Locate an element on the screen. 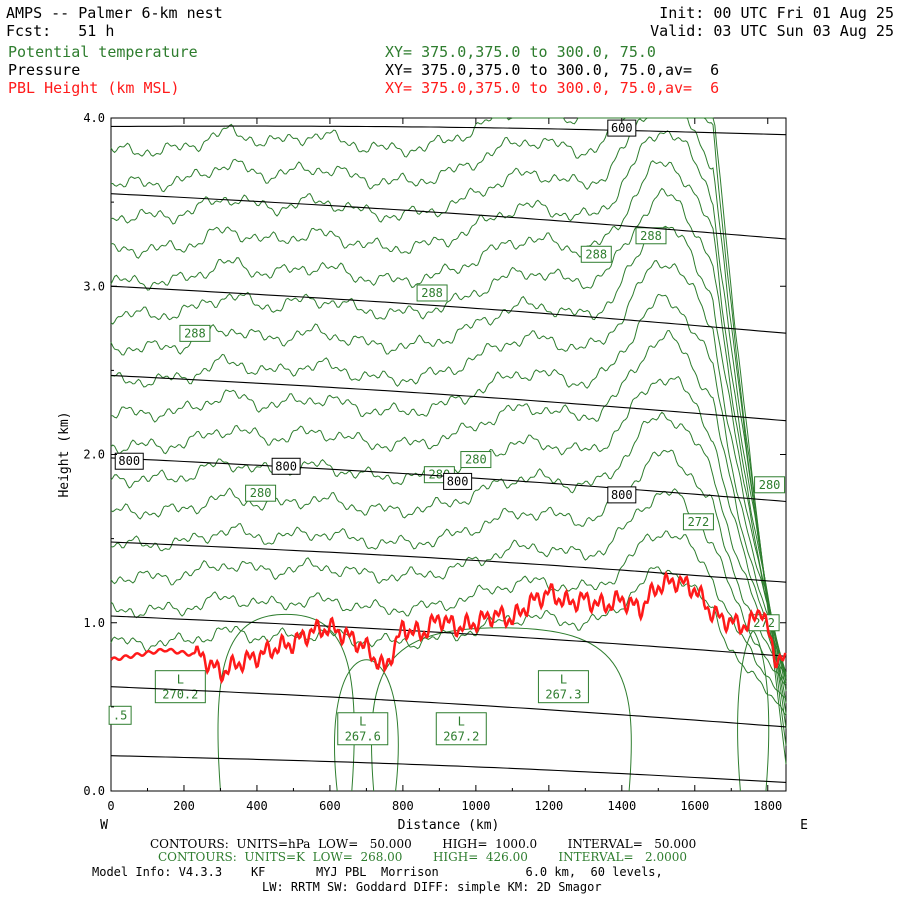  pbl-height-line is located at coordinates (448, 627).